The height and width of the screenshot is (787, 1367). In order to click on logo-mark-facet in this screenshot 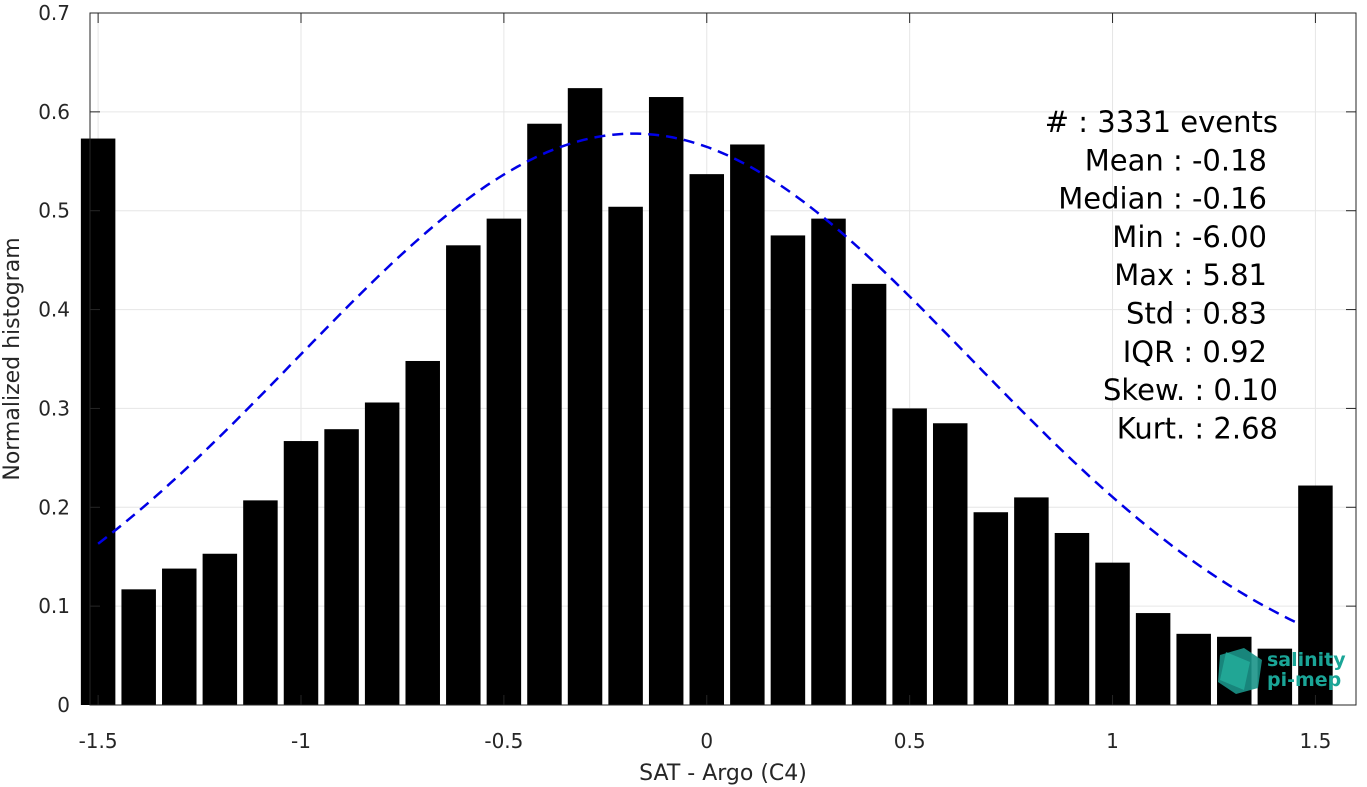, I will do `click(1235, 671)`.